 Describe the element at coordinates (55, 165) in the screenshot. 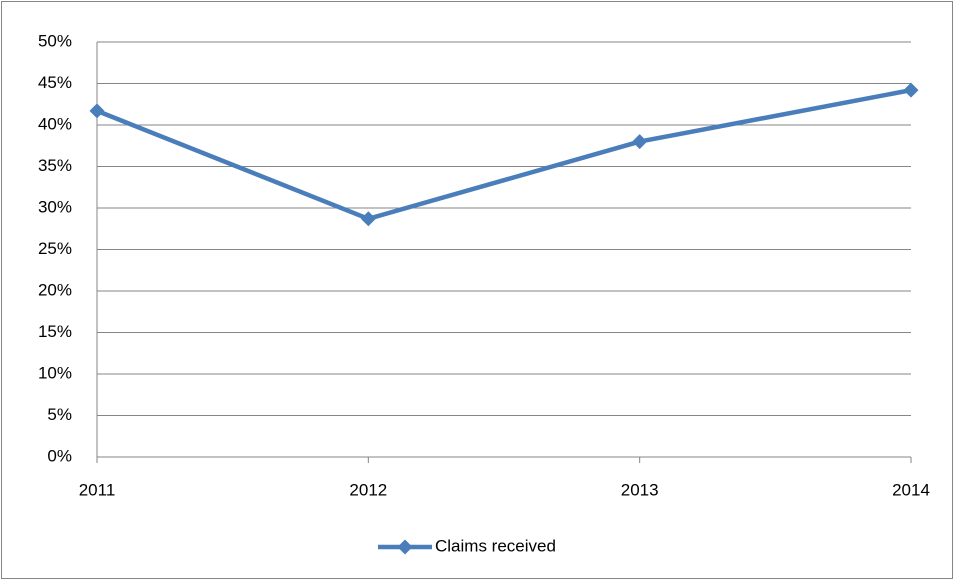

I see `y-tick-label: 35%` at that location.